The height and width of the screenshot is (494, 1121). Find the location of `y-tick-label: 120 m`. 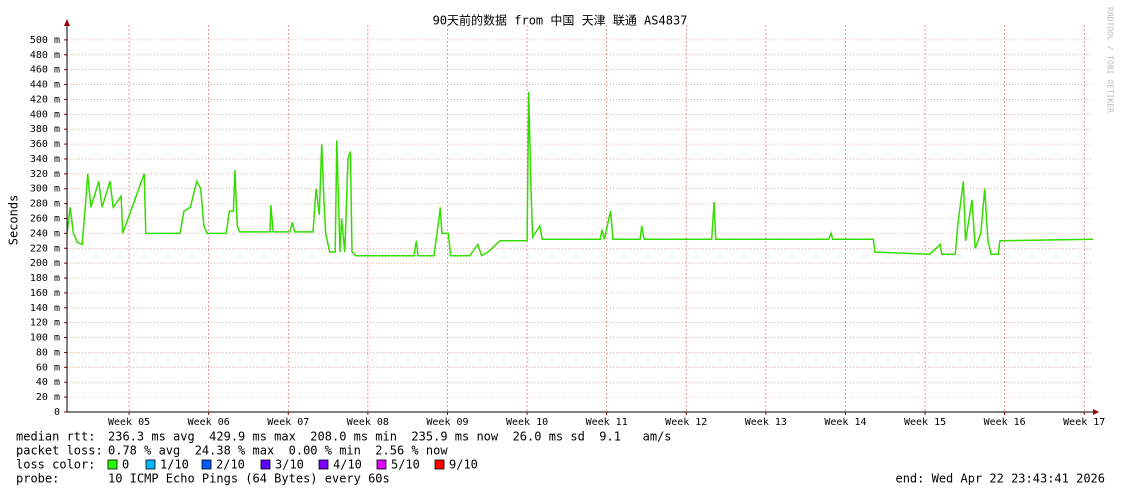

y-tick-label: 120 m is located at coordinates (45, 323).